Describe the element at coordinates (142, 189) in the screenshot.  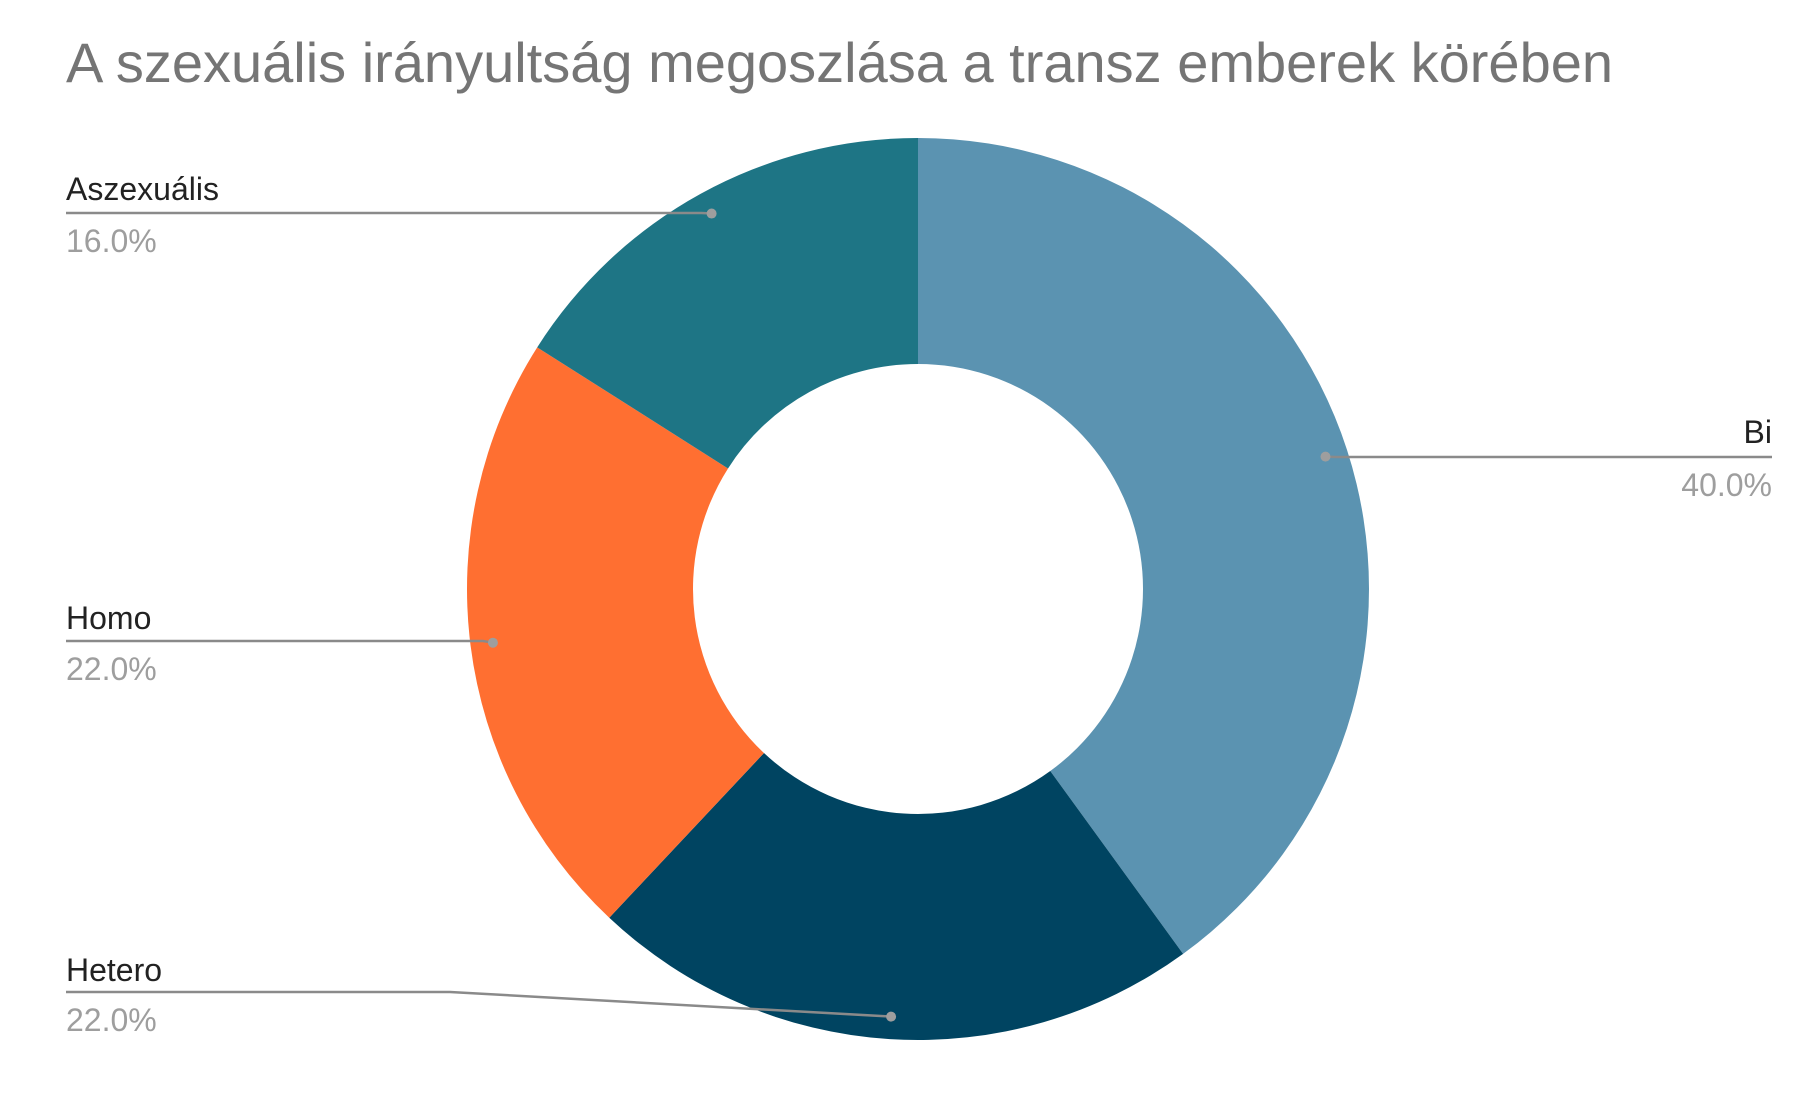
I see `slice-label-aszexuális: Aszexuális` at that location.